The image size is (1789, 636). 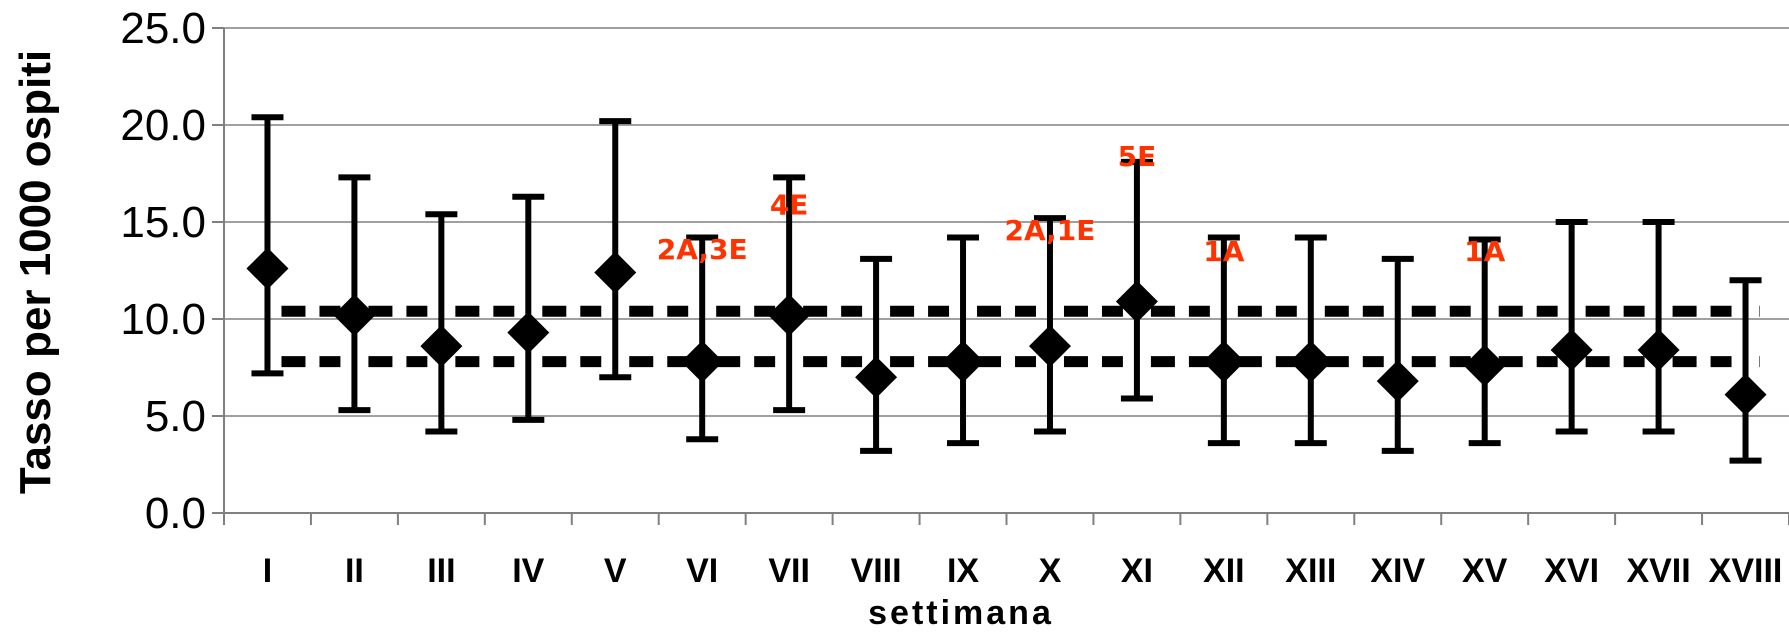 What do you see at coordinates (961, 613) in the screenshot?
I see `x-axis-title: settimana` at bounding box center [961, 613].